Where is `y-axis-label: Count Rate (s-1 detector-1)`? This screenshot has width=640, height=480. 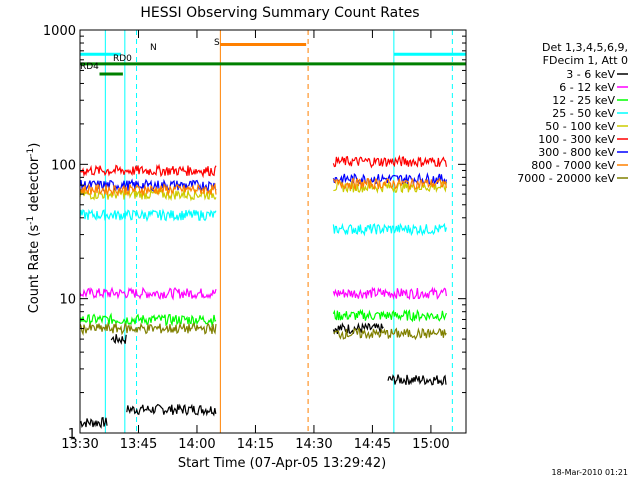
y-axis-label: Count Rate (s-1 detector-1) is located at coordinates (34, 228).